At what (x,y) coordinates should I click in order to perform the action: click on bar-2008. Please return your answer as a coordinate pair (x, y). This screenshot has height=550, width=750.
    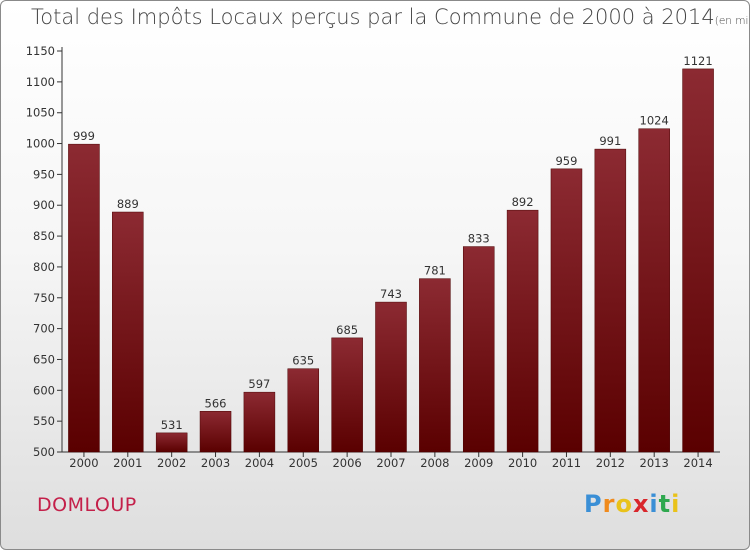
    Looking at the image, I should click on (435, 365).